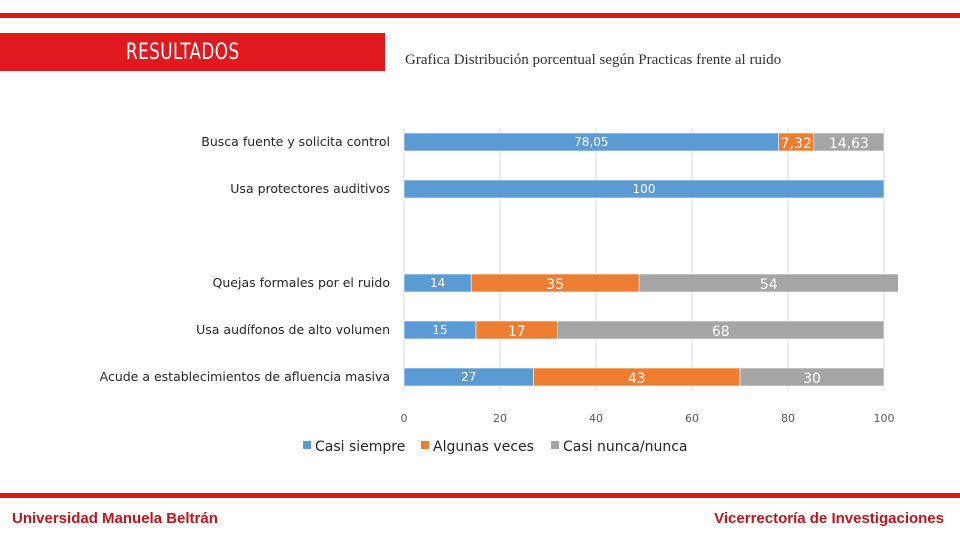 This screenshot has height=540, width=960. What do you see at coordinates (183, 52) in the screenshot?
I see `section-title: RESULTADOS` at bounding box center [183, 52].